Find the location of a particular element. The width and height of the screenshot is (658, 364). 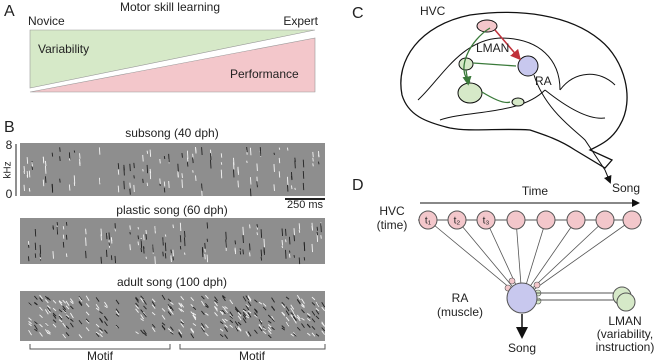

spectrogram-title: plastic song (60 dph) is located at coordinates (171, 210).